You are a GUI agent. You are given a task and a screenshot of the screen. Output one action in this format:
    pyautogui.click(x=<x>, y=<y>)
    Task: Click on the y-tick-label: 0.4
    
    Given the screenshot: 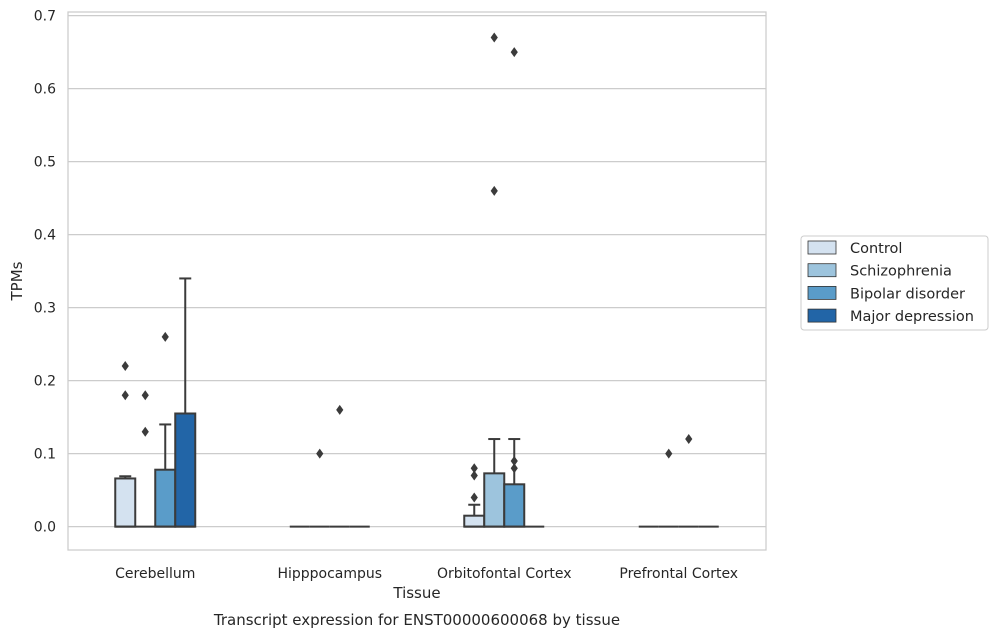 What is the action you would take?
    pyautogui.click(x=45, y=236)
    